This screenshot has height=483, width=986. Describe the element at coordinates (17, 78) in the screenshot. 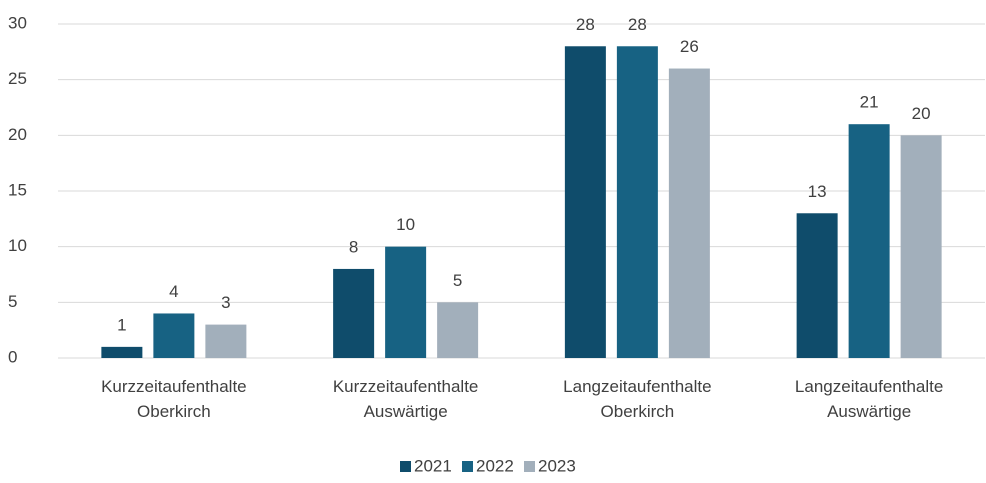

I see `y-tick-label: 25` at that location.